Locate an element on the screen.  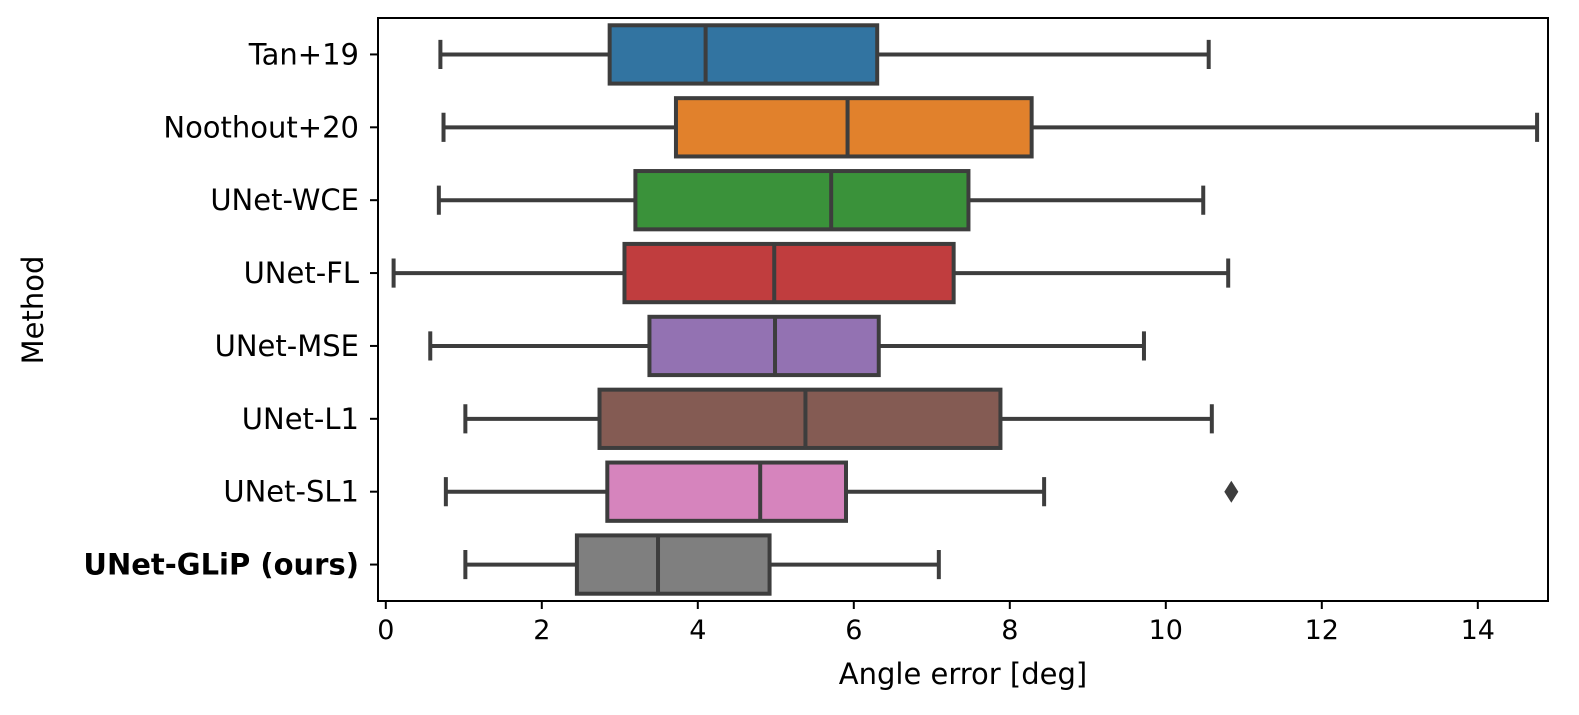
box-2-iqr is located at coordinates (802, 200).